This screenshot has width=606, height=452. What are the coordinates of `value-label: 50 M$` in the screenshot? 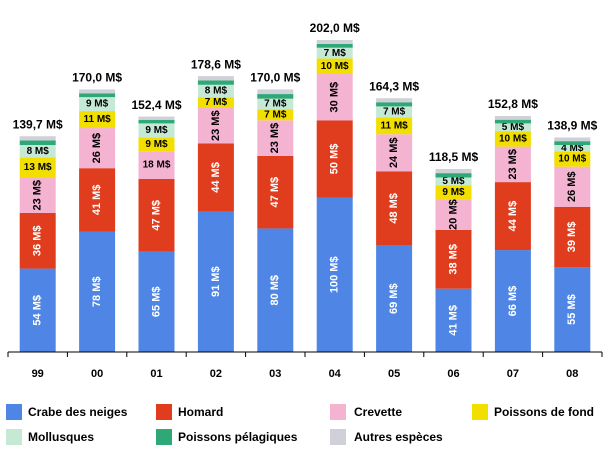 It's located at (335, 159).